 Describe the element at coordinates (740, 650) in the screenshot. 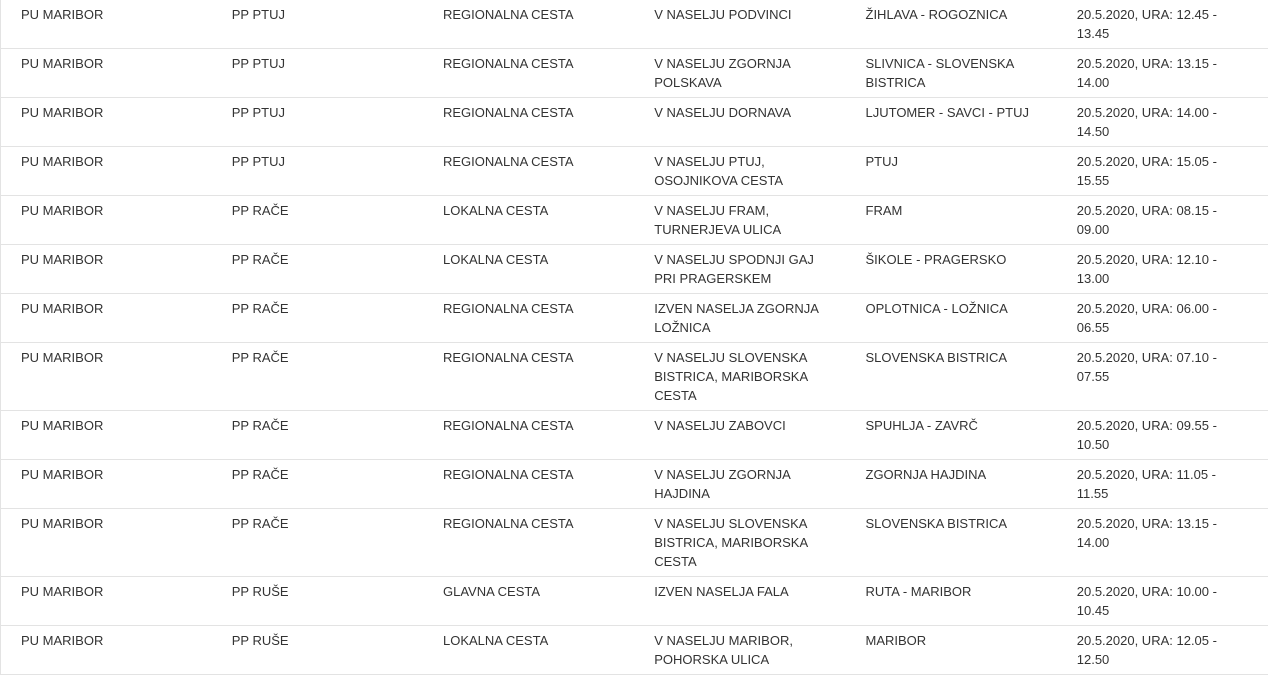

I see `cell-location: V NASELJU MARIBOR, POHORSKA ULICA` at that location.